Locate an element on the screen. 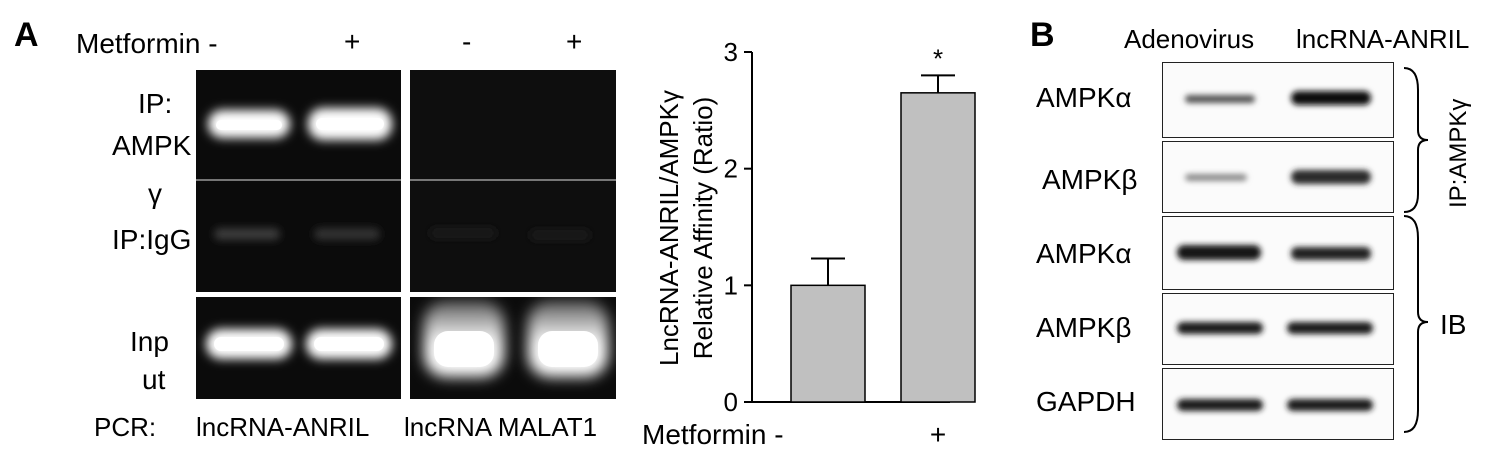 The width and height of the screenshot is (1500, 454). blot-row-label-ampka-ip: AMPKα is located at coordinates (1084, 97).